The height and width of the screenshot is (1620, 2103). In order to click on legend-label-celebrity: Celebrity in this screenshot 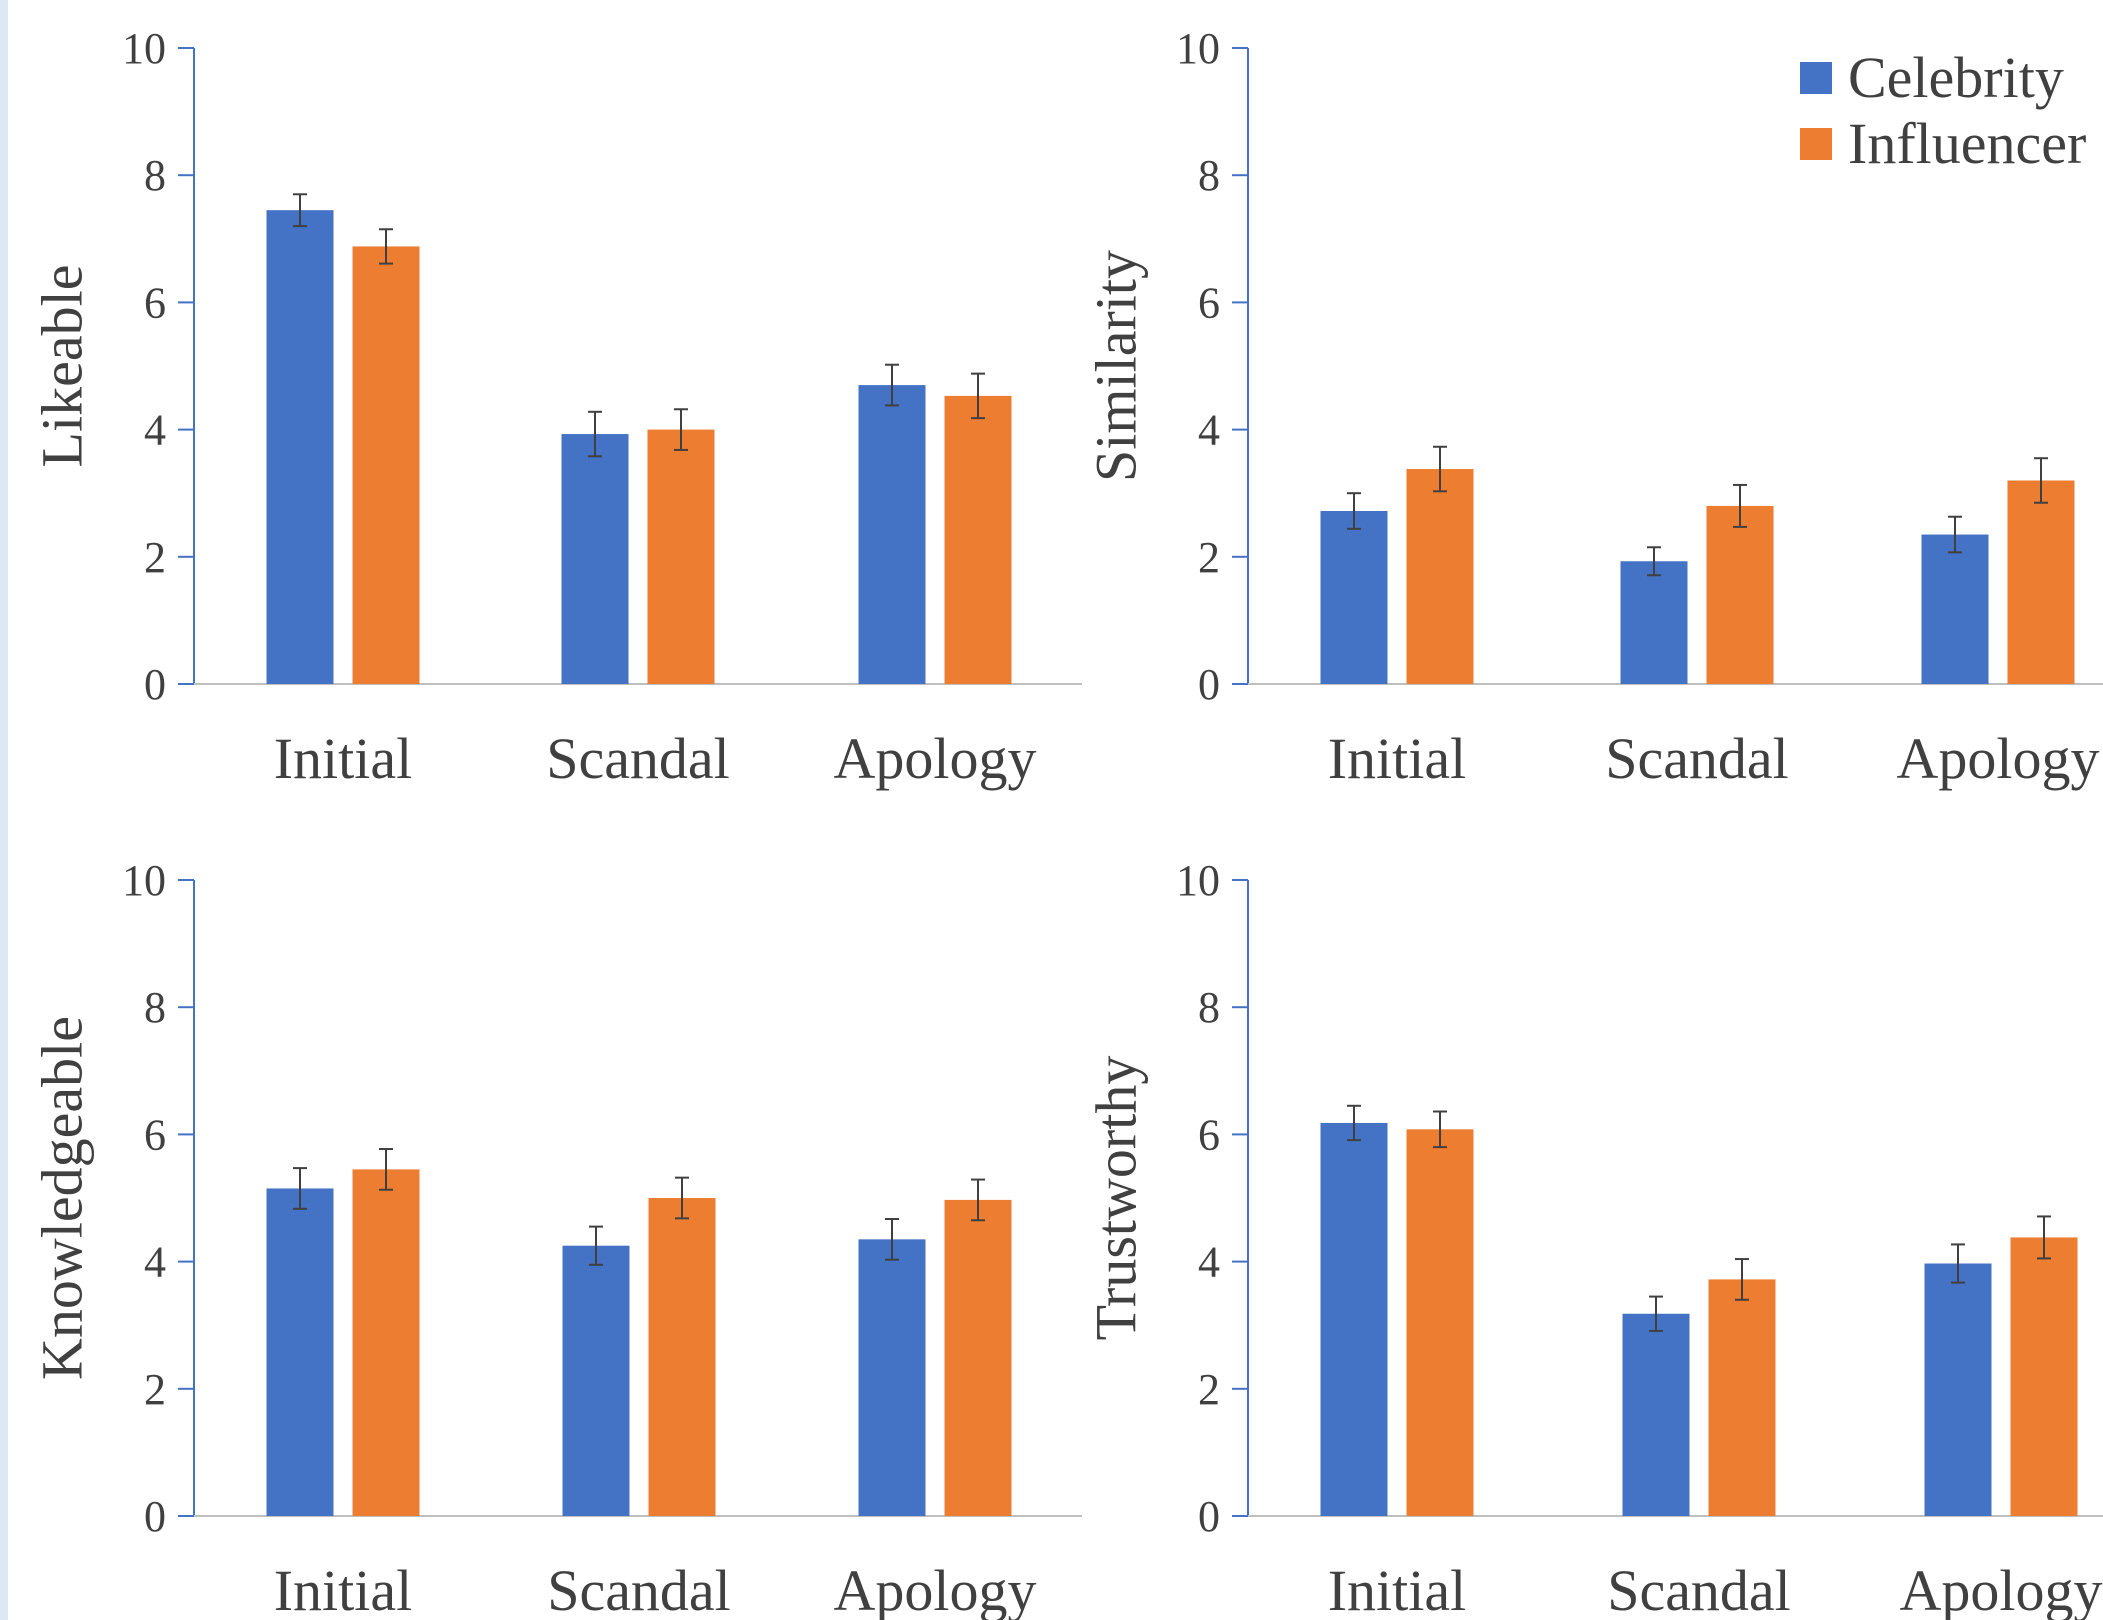, I will do `click(1956, 77)`.